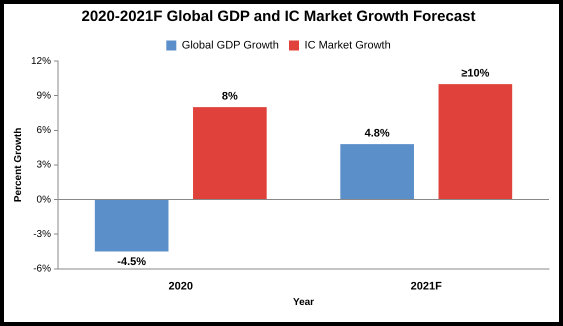 The height and width of the screenshot is (326, 563). I want to click on legend-label: Global GDP Growth, so click(230, 46).